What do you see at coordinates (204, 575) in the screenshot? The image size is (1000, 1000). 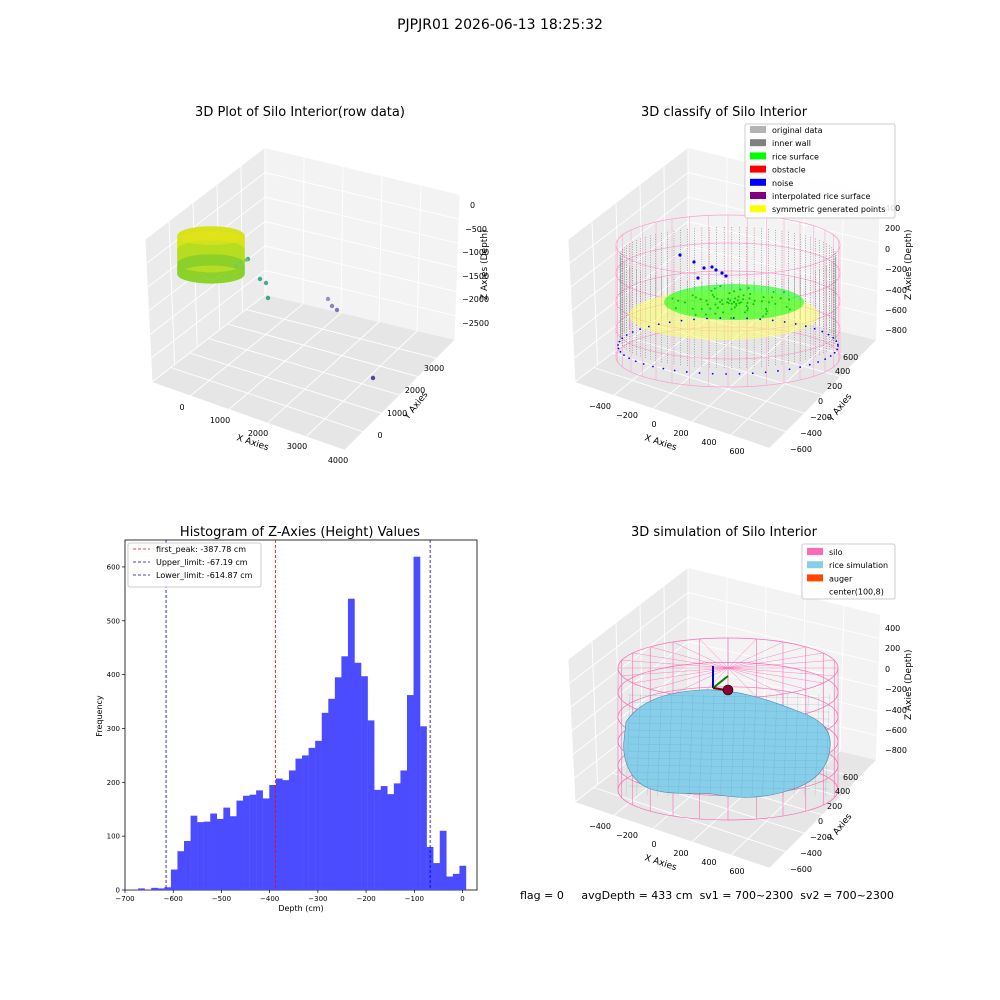 I see `legend-label: Lower_limit: -614.87 cm` at bounding box center [204, 575].